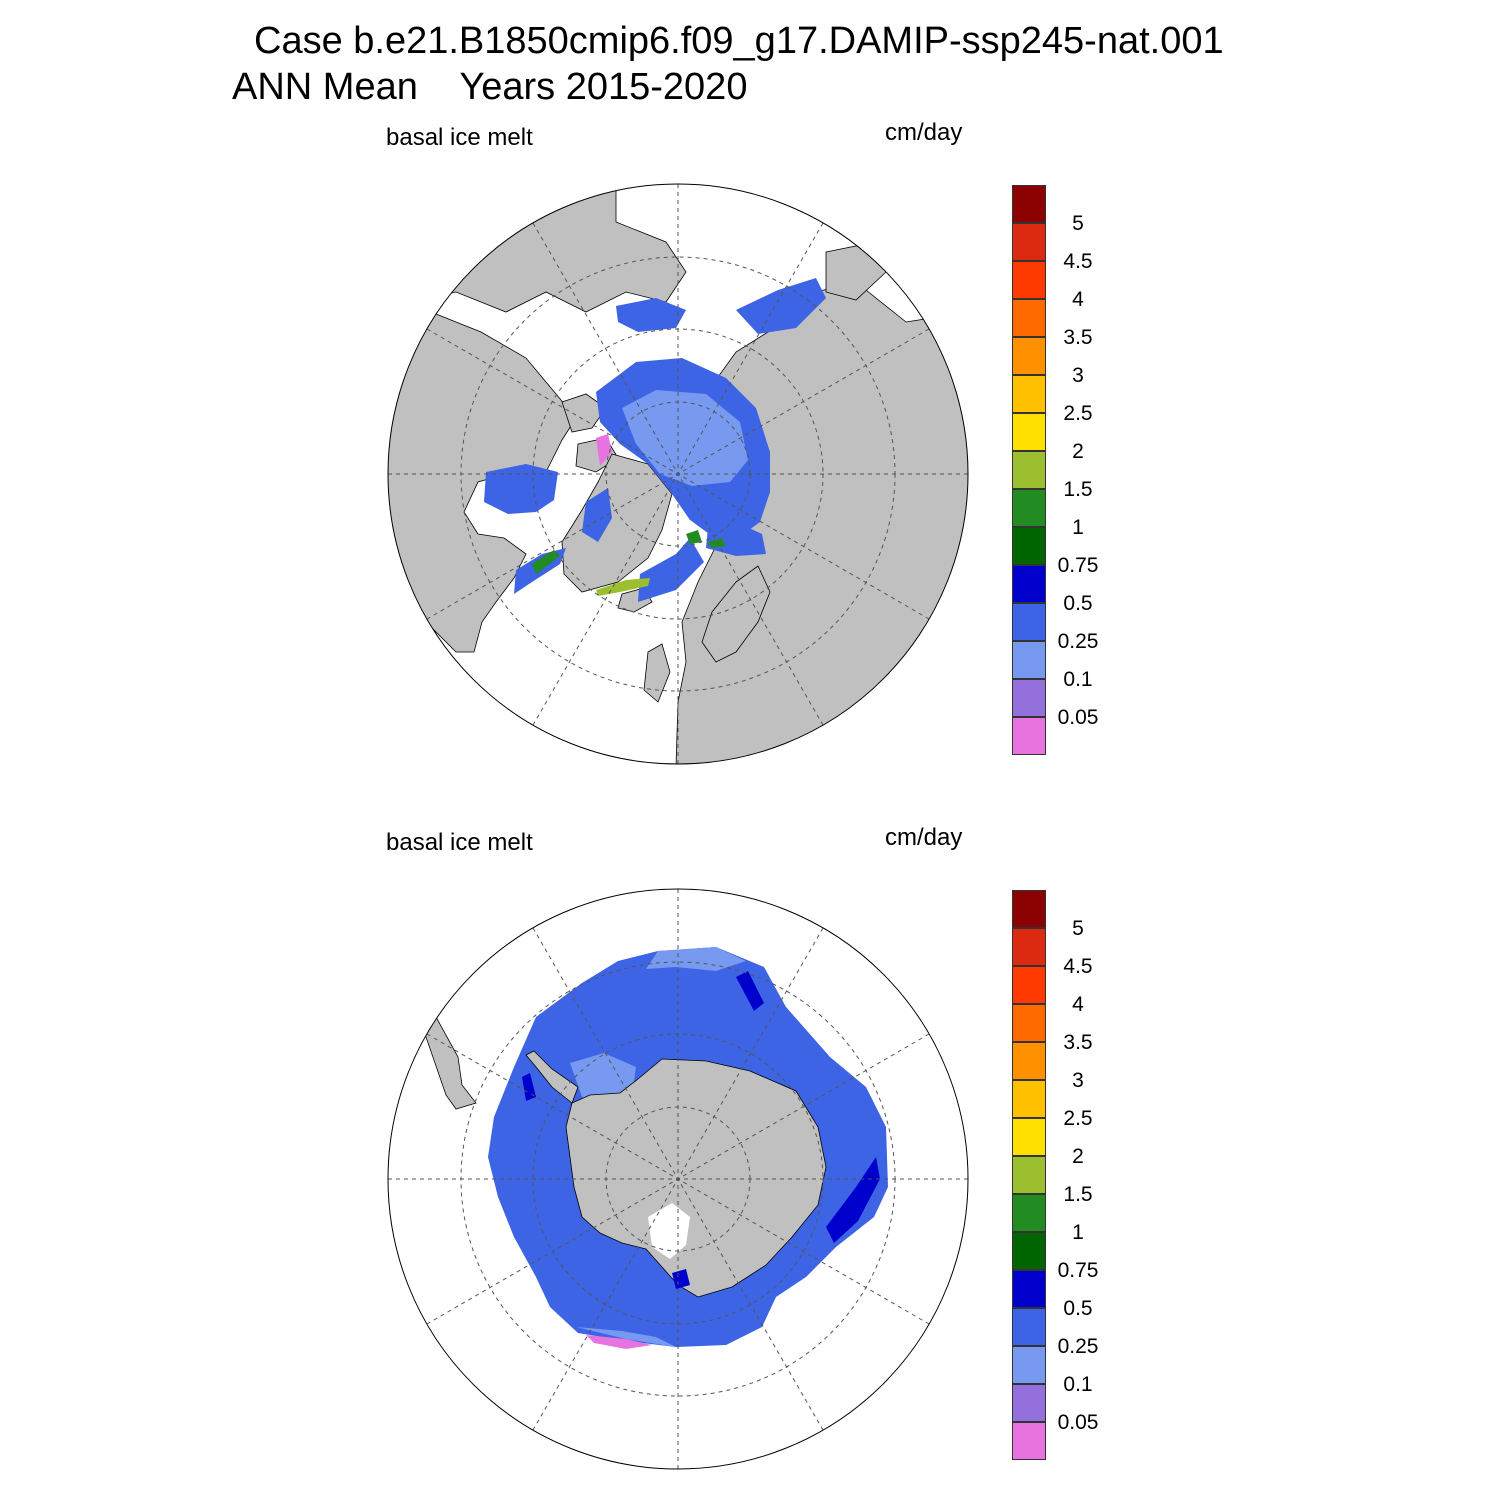 The width and height of the screenshot is (1500, 1500). I want to click on greenland-east-high-melt, so click(623, 587).